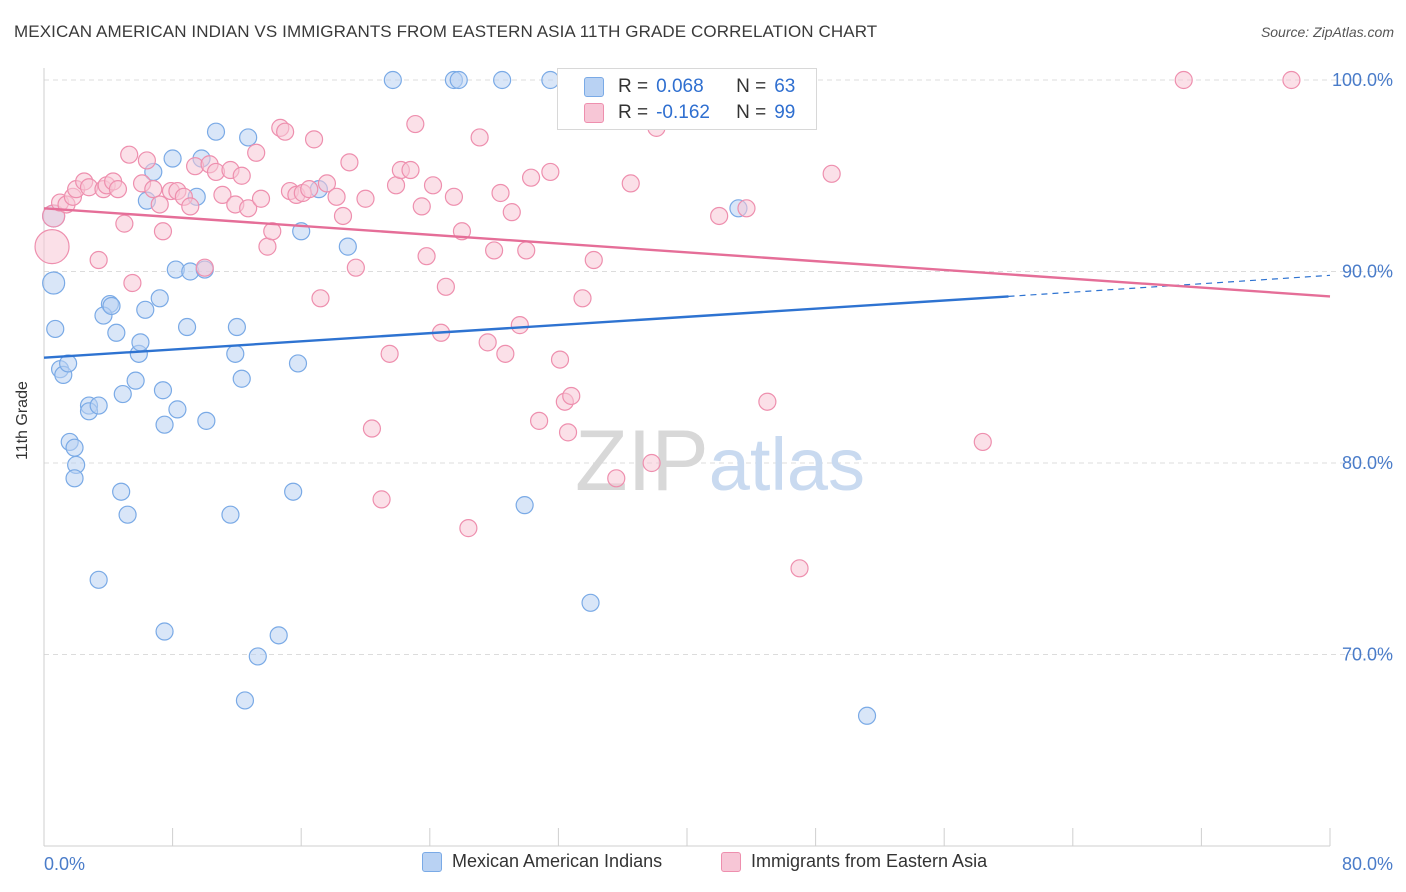 This screenshot has height=892, width=1406. I want to click on x-ticks, so click(687, 837).